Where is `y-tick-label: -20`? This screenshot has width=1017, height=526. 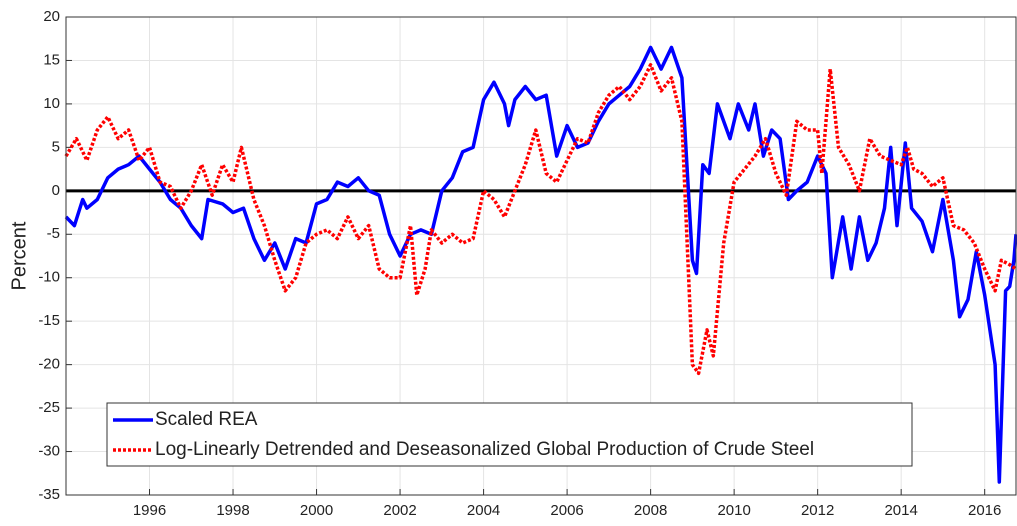
y-tick-label: -20 is located at coordinates (49, 364).